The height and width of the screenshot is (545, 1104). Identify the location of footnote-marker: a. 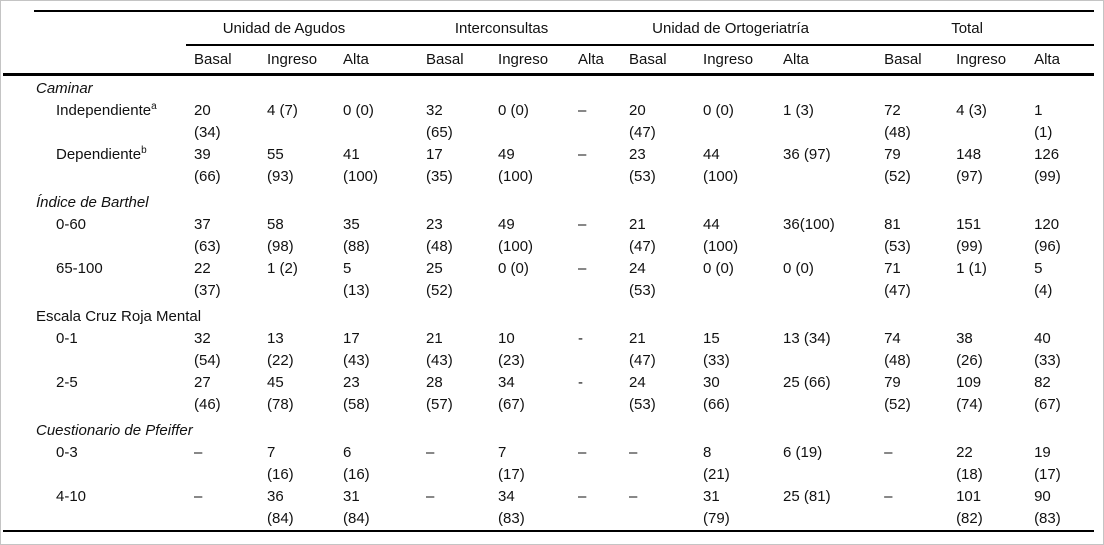
(154, 106).